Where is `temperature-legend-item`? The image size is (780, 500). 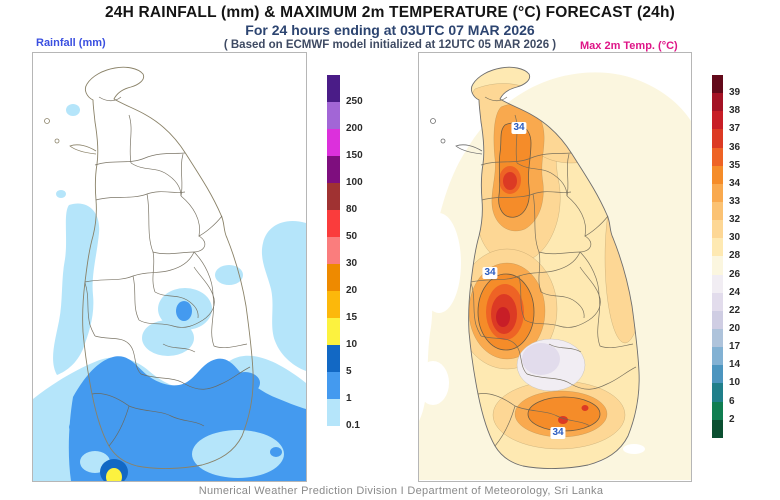
temperature-legend-item is located at coordinates (717, 428).